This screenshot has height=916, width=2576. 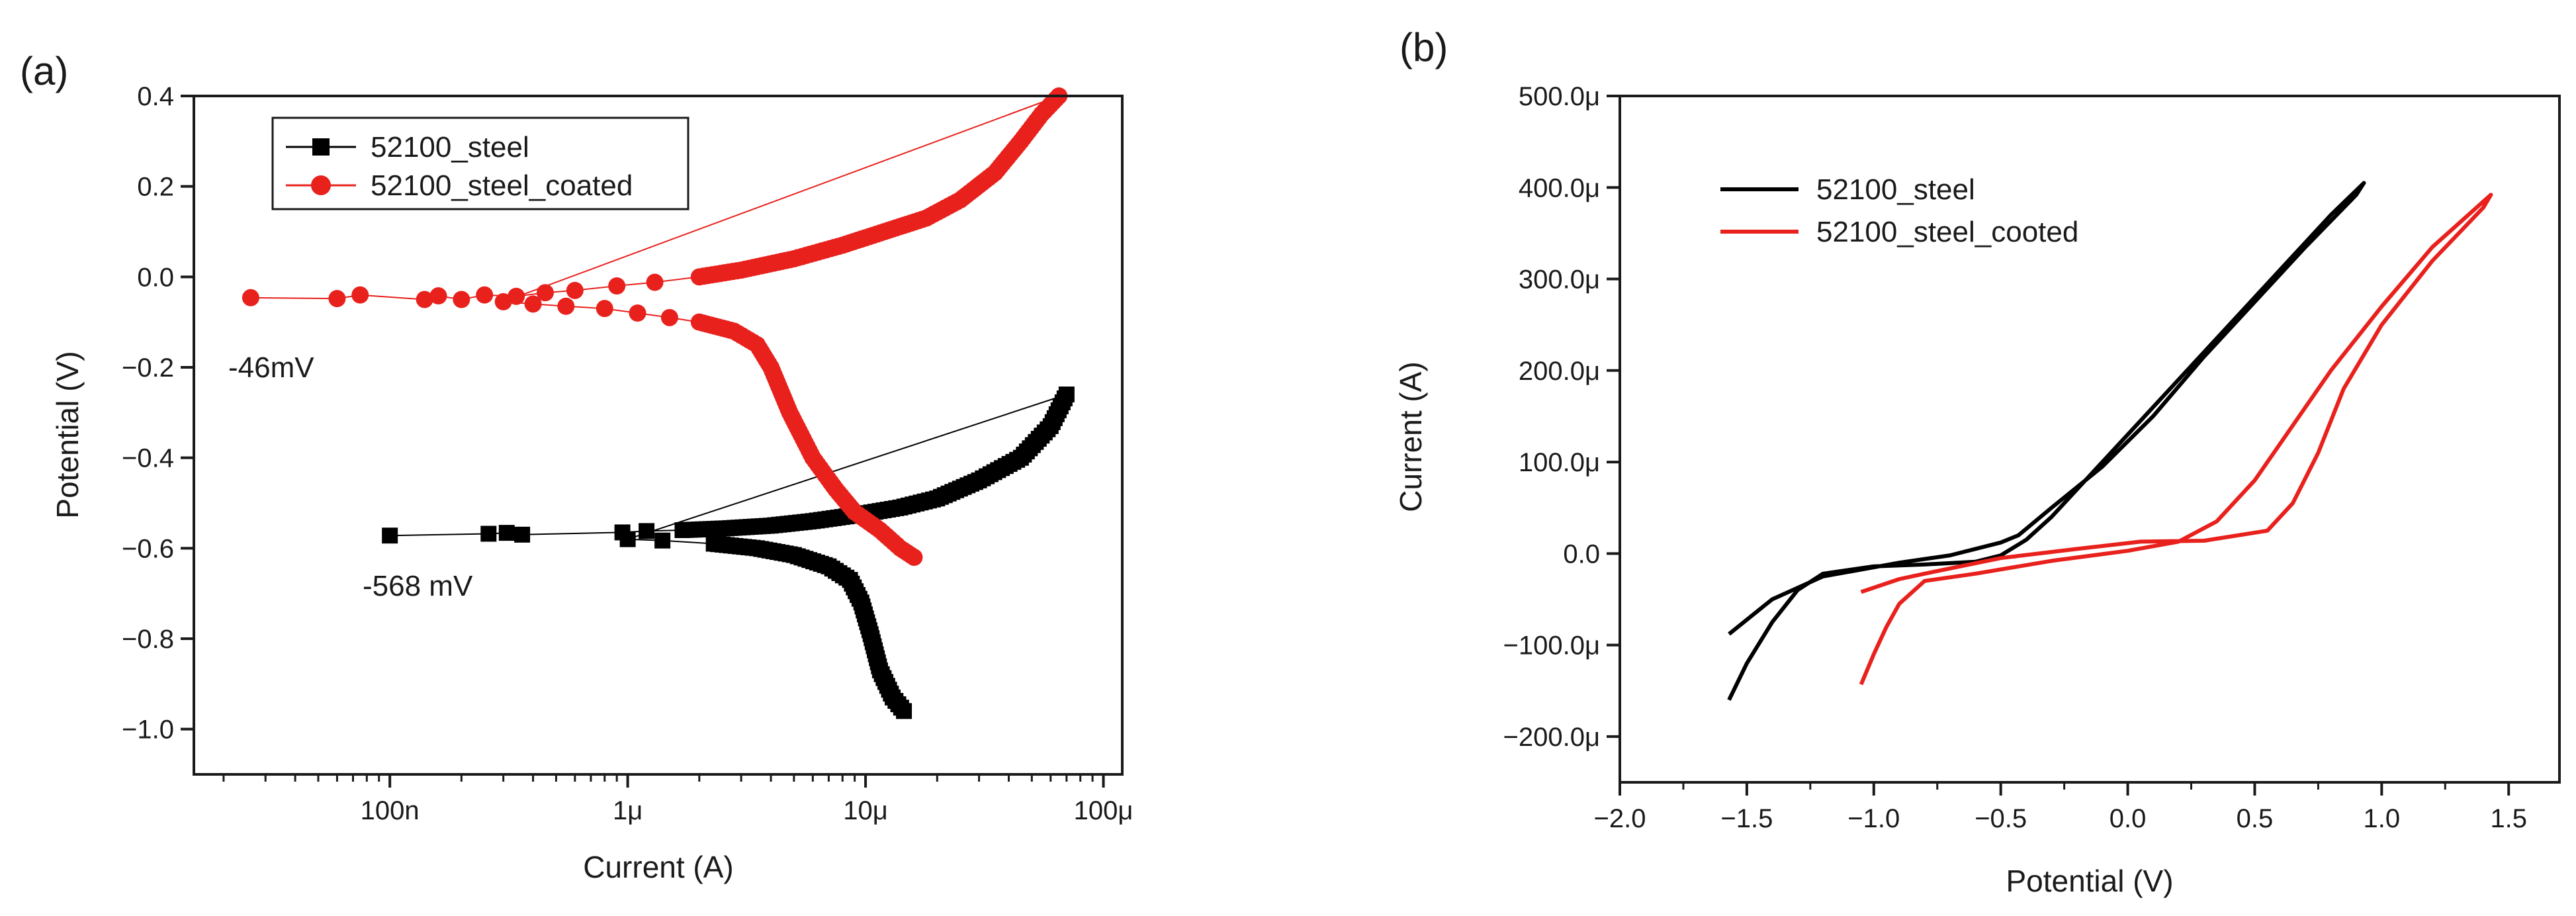 I want to click on y-tick-label-b: 200.0μ, so click(x=1559, y=371).